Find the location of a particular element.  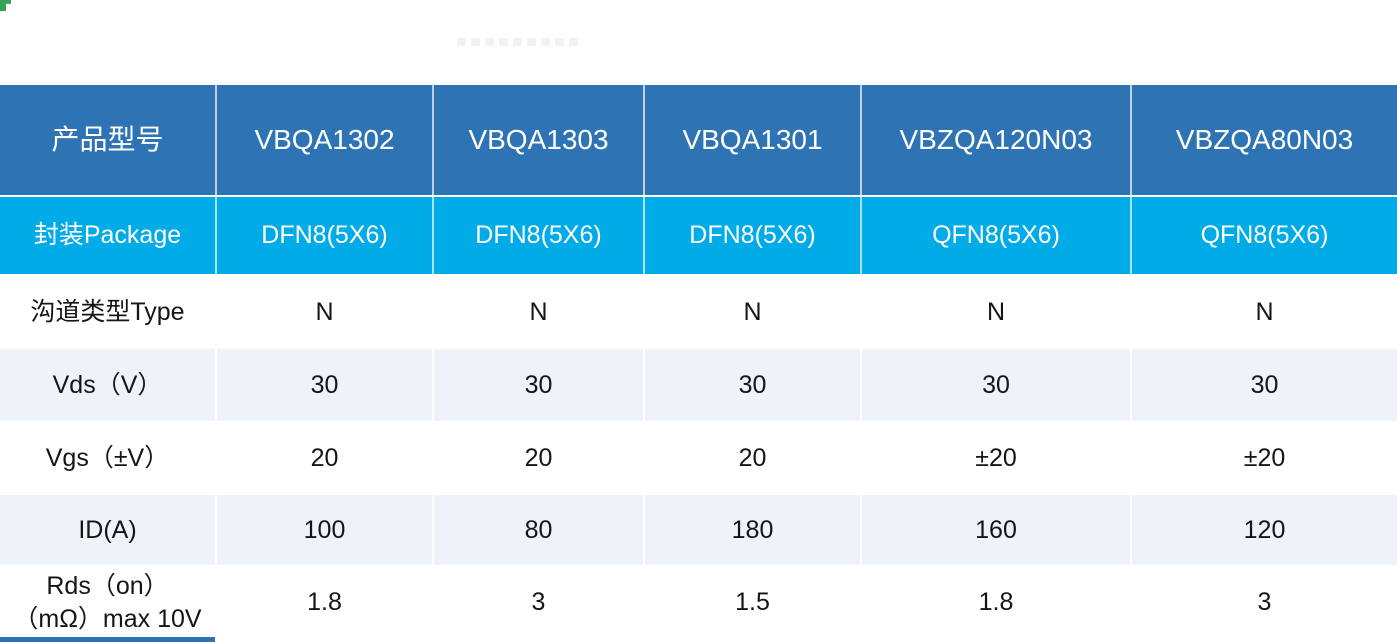

header-product-cell: VBQA1302 is located at coordinates (323, 140).